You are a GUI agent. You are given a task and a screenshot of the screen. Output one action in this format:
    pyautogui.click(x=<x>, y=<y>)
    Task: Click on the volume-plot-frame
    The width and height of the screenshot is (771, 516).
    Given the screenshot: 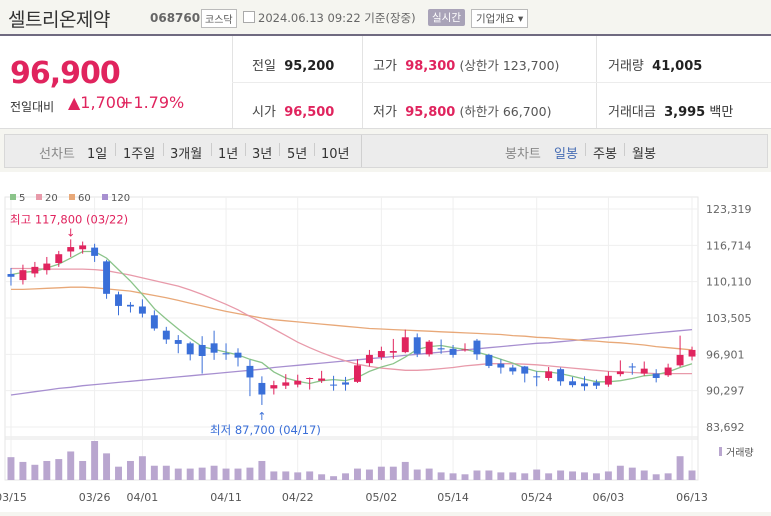 What is the action you would take?
    pyautogui.click(x=351, y=458)
    